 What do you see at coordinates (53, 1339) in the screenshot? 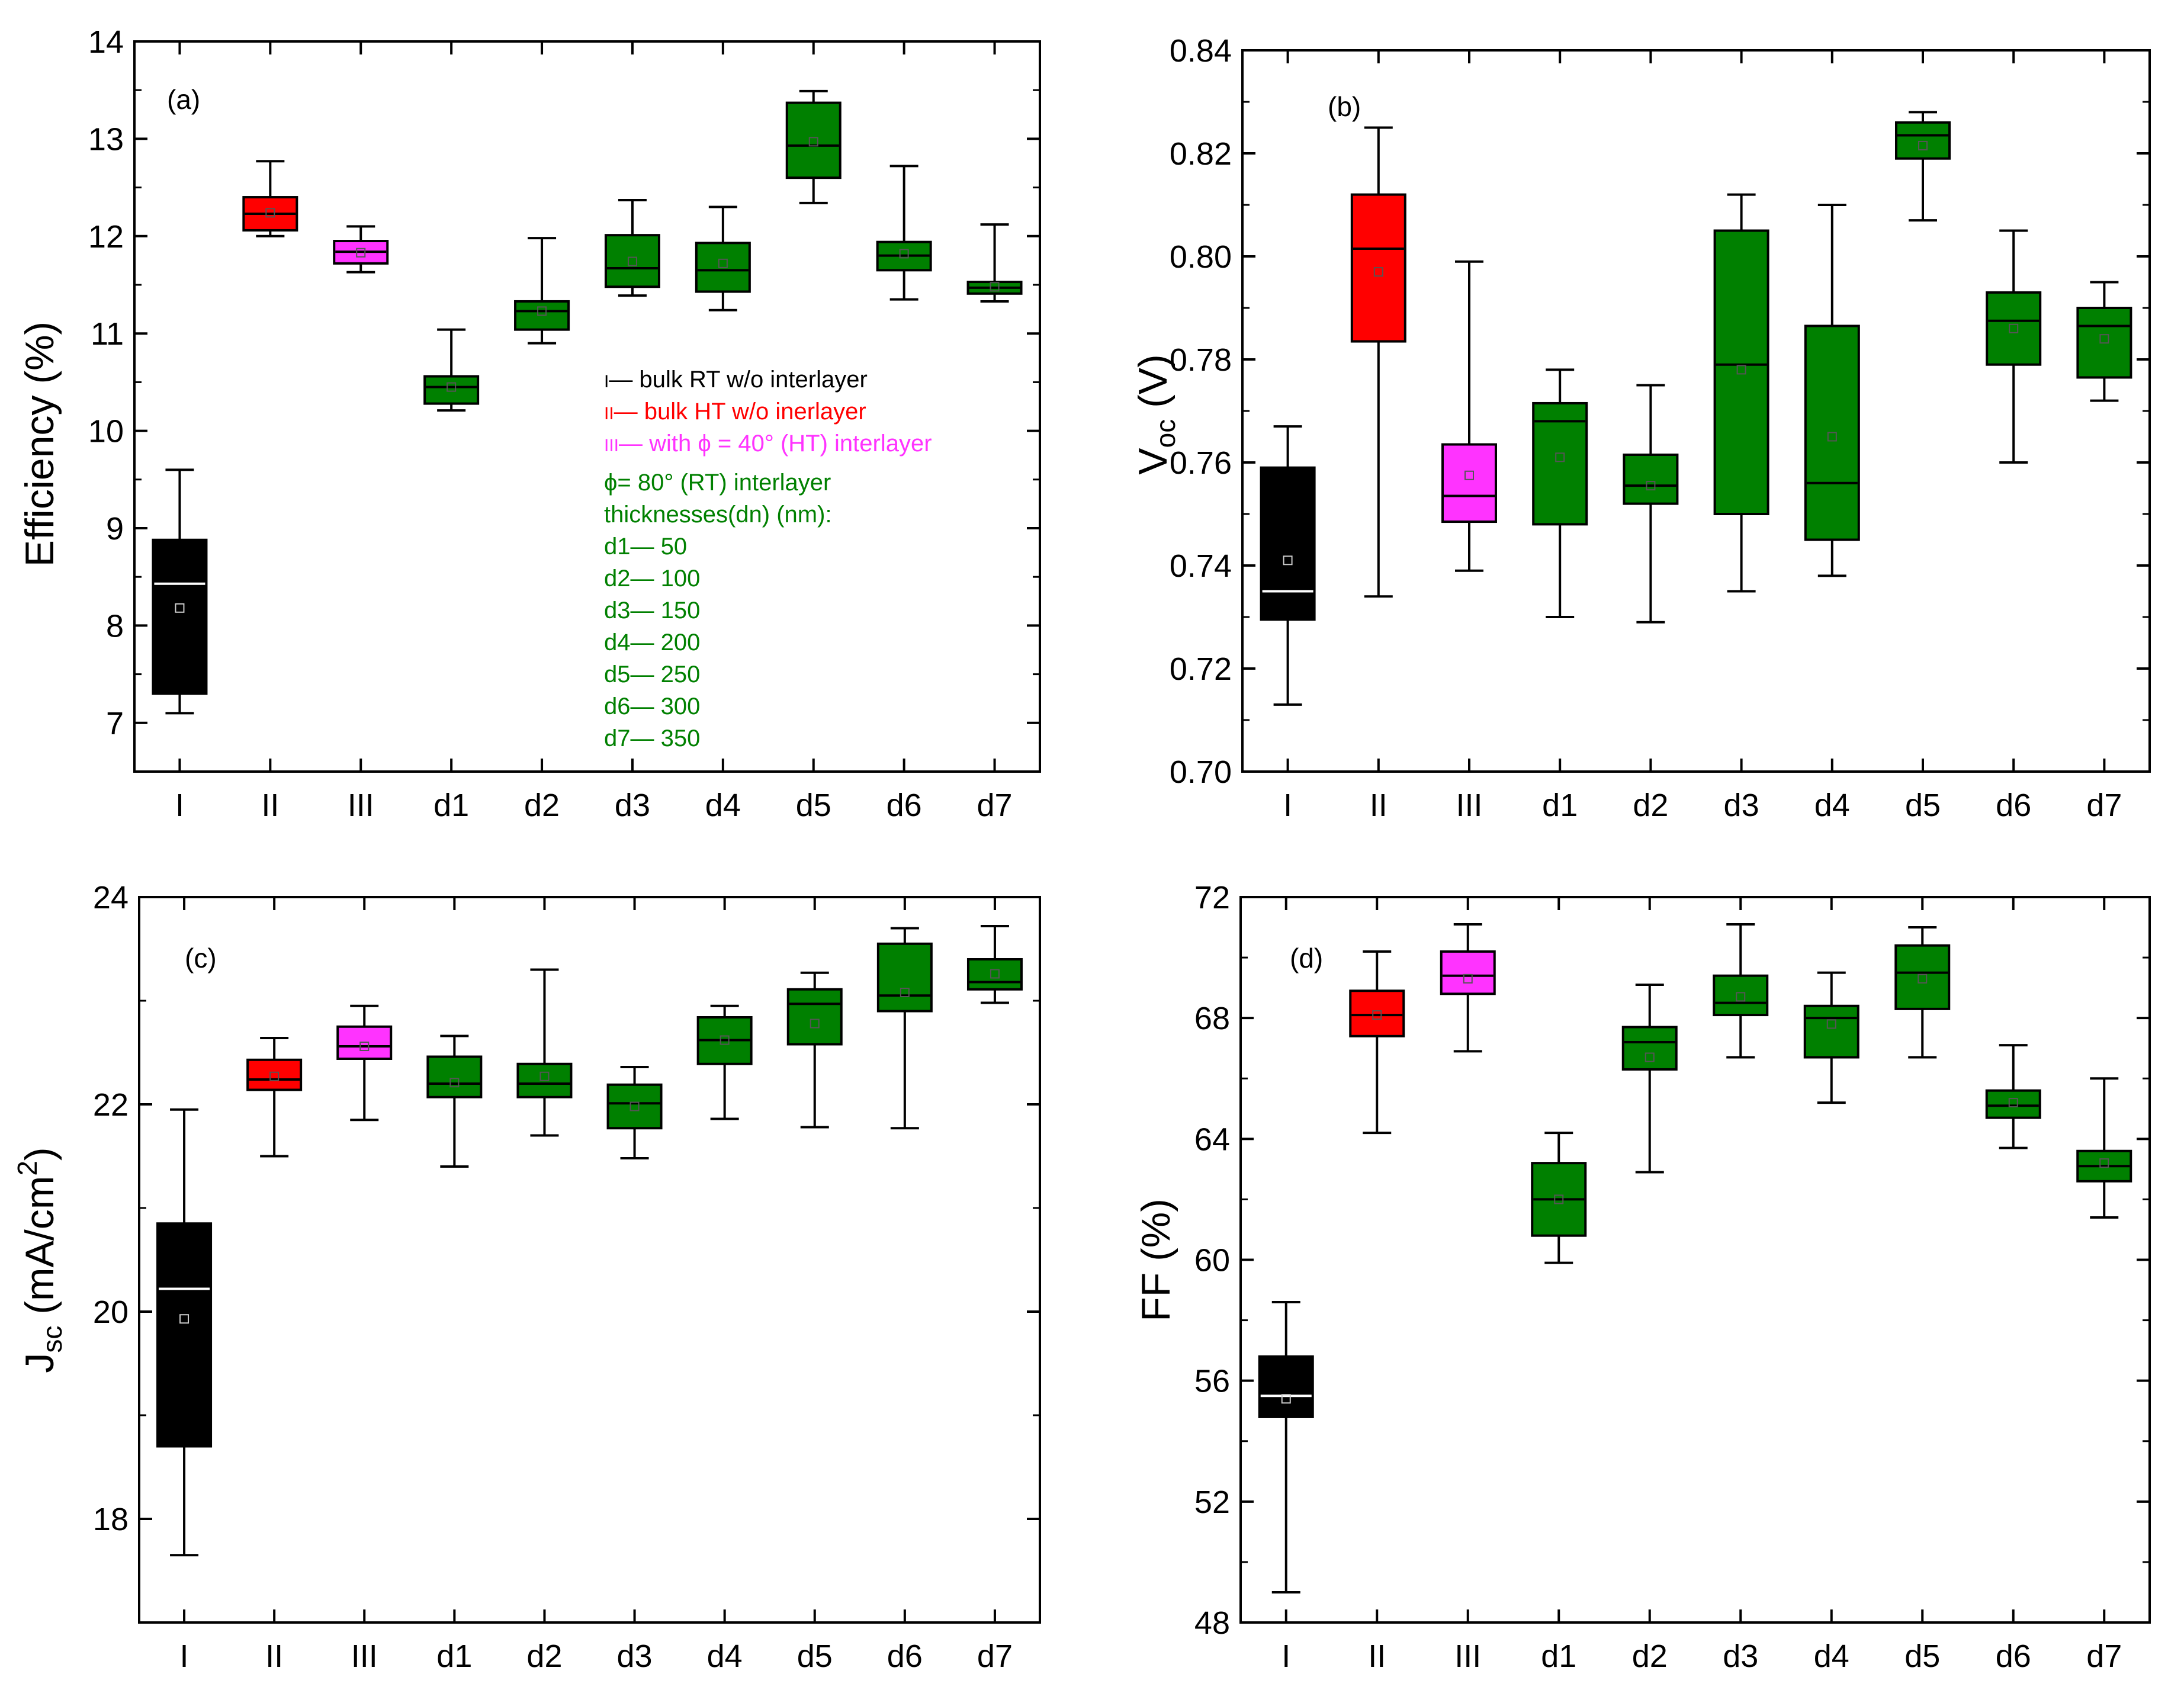
I see `panel-c-ylabel-sub: sc` at bounding box center [53, 1339].